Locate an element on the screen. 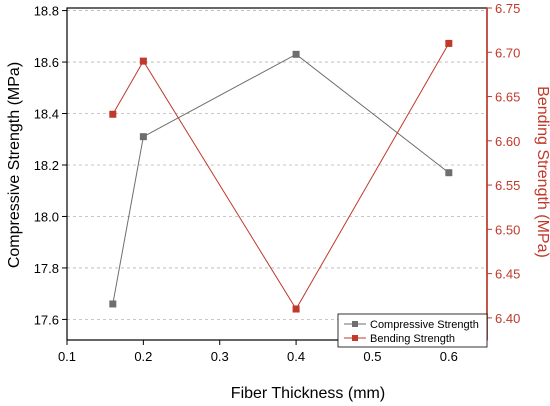 The height and width of the screenshot is (406, 550). left-y-axis-label: Compressive Strength (MPa) is located at coordinates (14, 165).